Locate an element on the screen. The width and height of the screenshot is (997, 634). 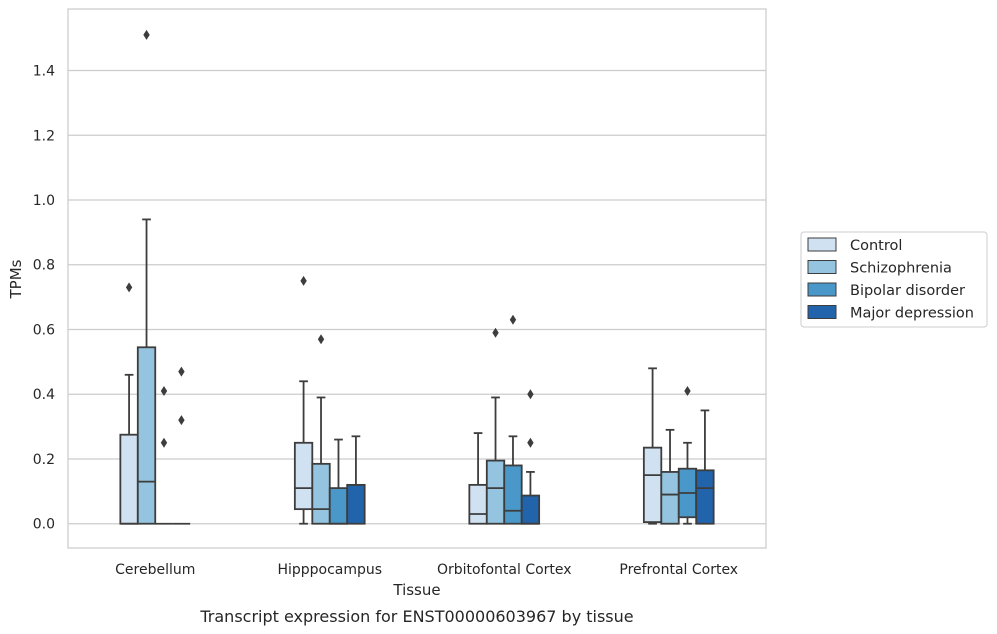
x-tick-label: Orbitofontal Cortex is located at coordinates (504, 570).